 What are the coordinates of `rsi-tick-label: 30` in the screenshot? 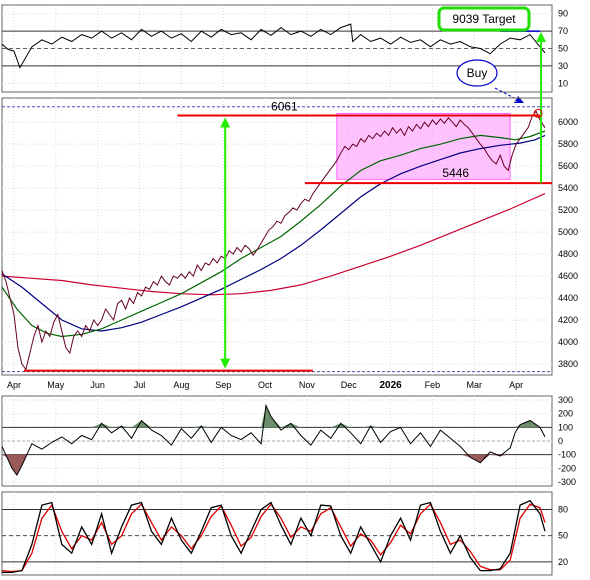 It's located at (563, 66).